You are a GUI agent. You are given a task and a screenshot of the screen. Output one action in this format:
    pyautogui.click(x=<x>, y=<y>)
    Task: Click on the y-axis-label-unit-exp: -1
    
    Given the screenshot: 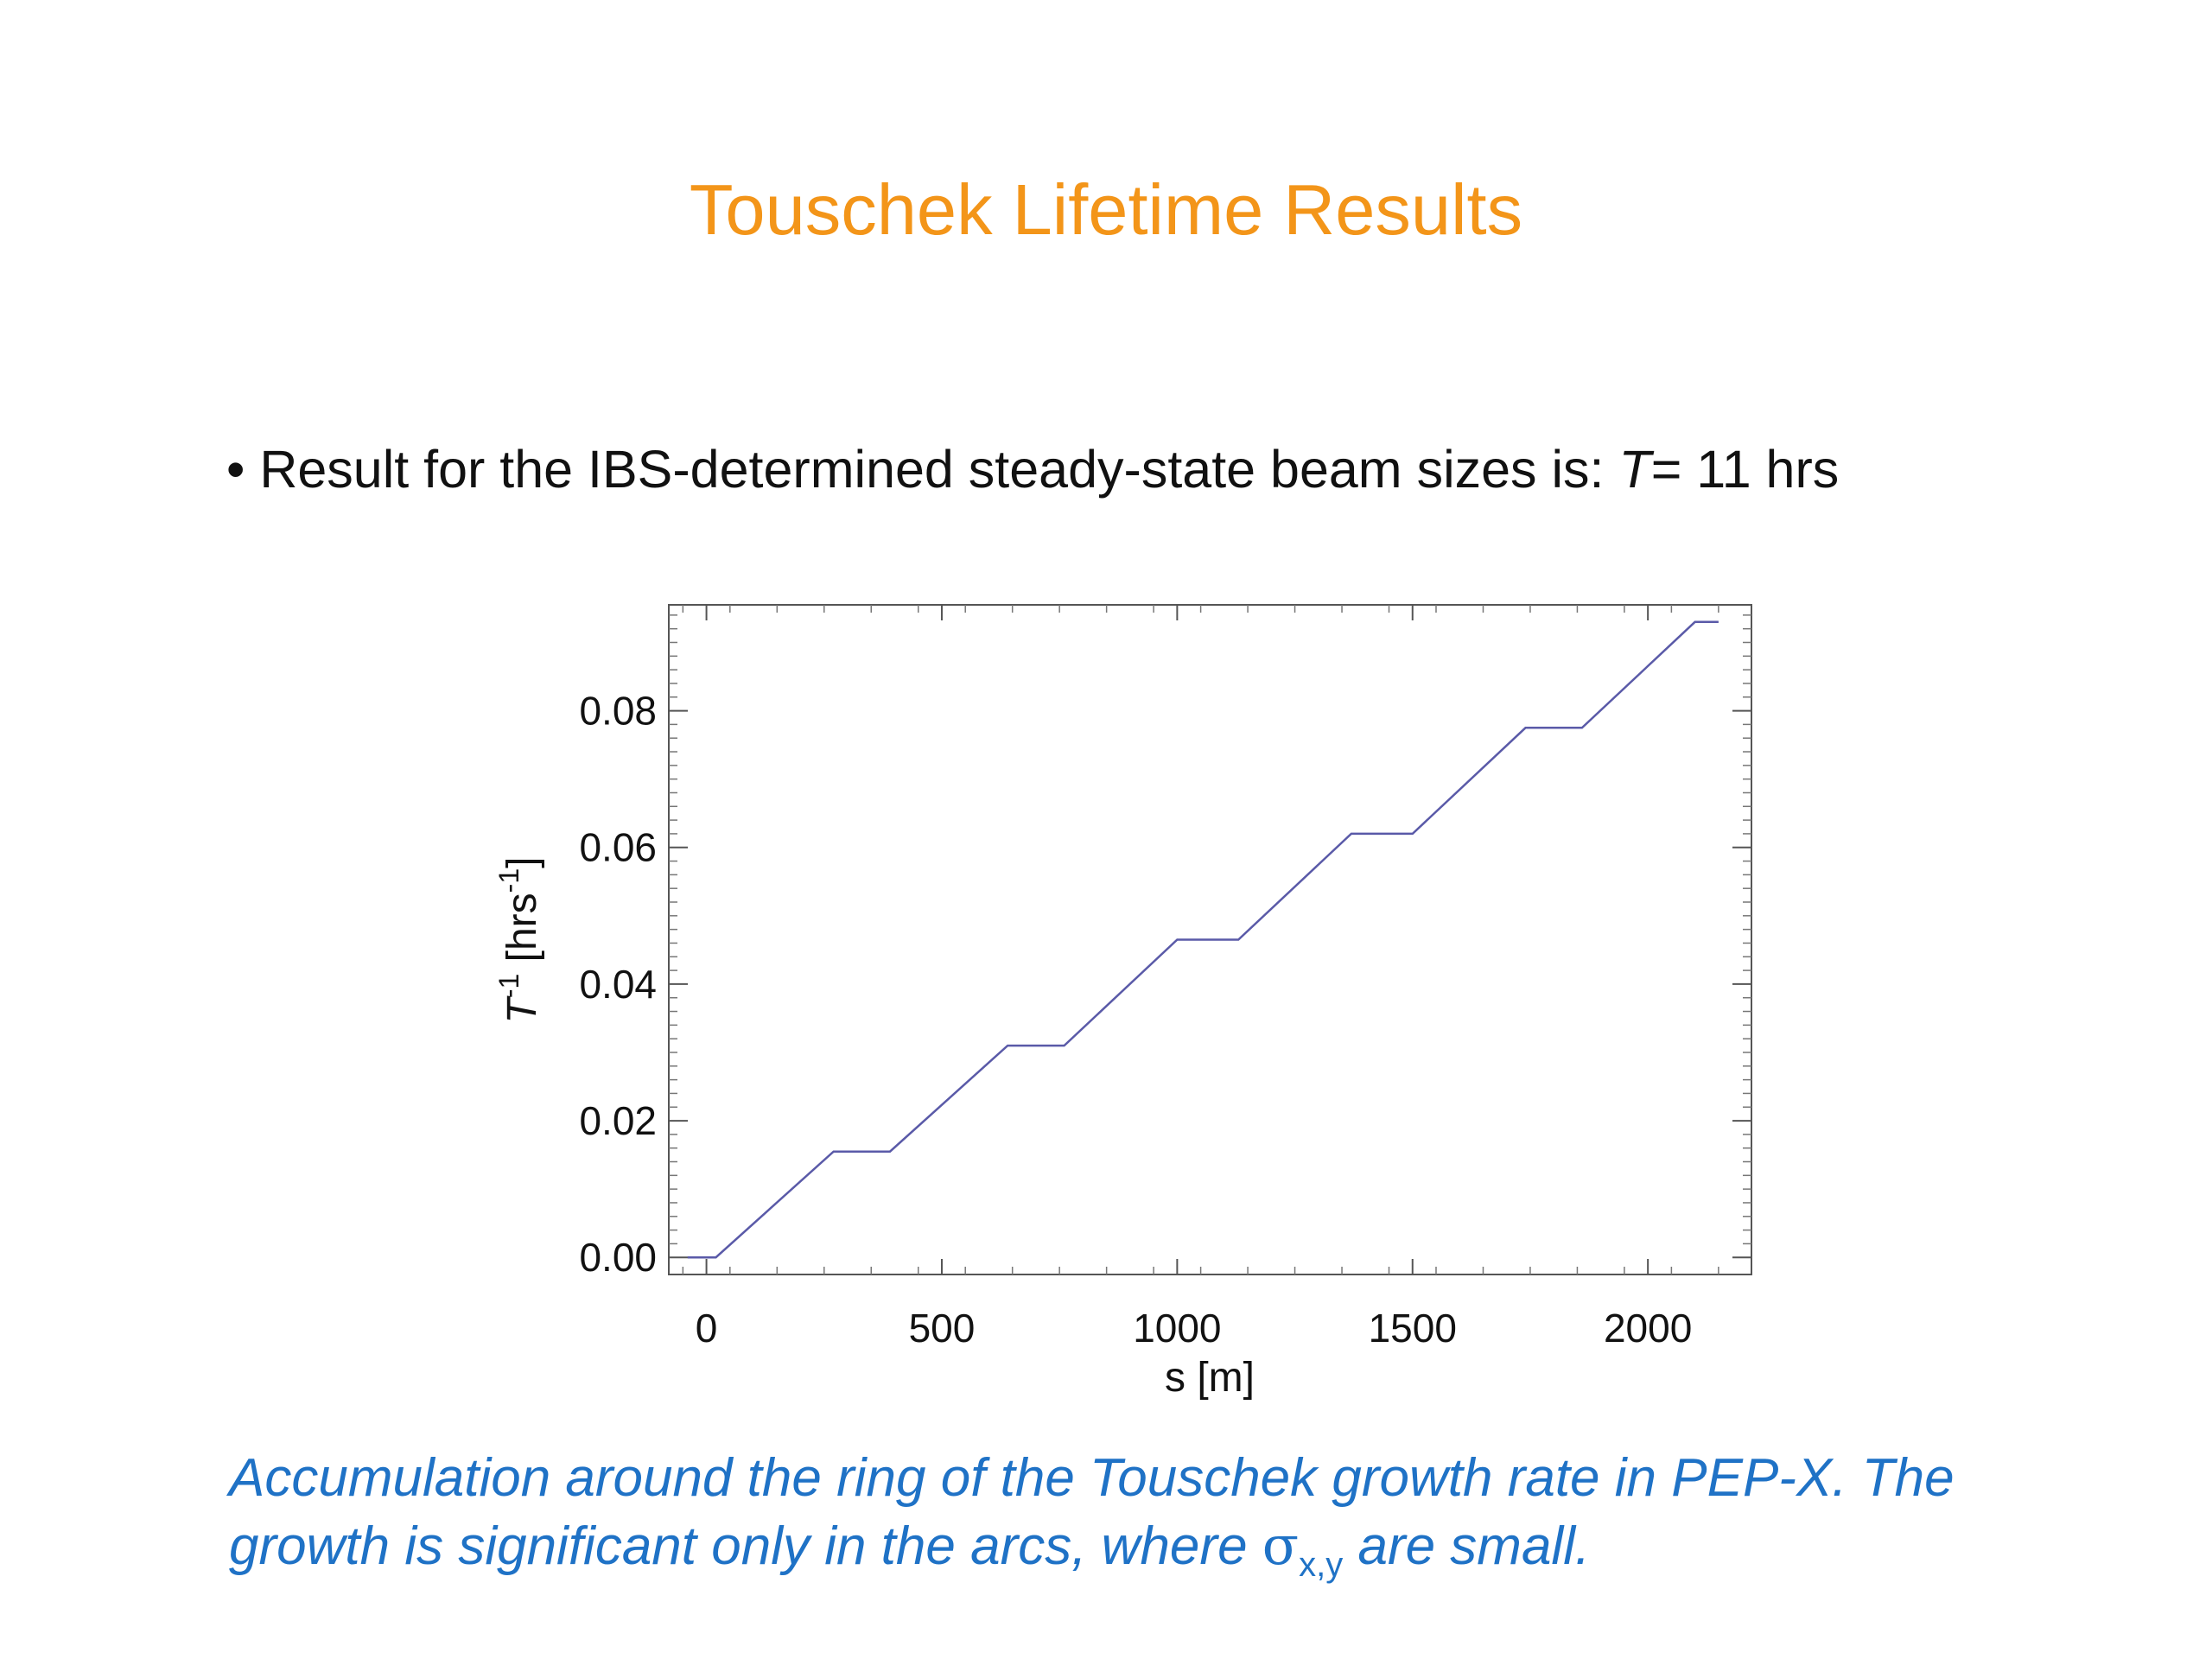 What is the action you would take?
    pyautogui.click(x=508, y=880)
    